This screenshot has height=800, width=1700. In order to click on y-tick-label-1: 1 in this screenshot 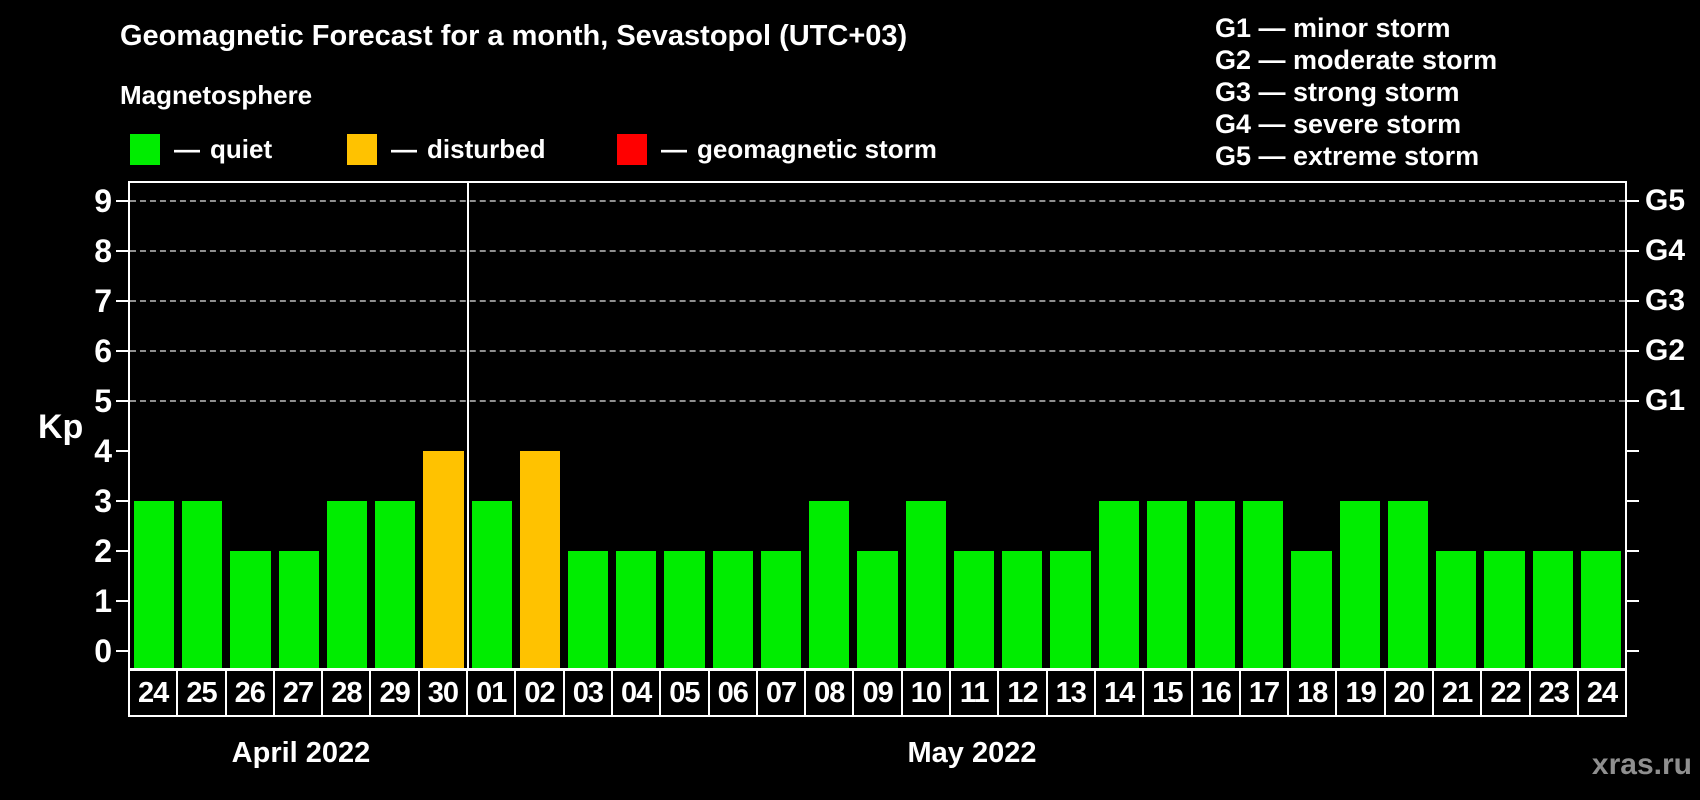, I will do `click(103, 601)`.